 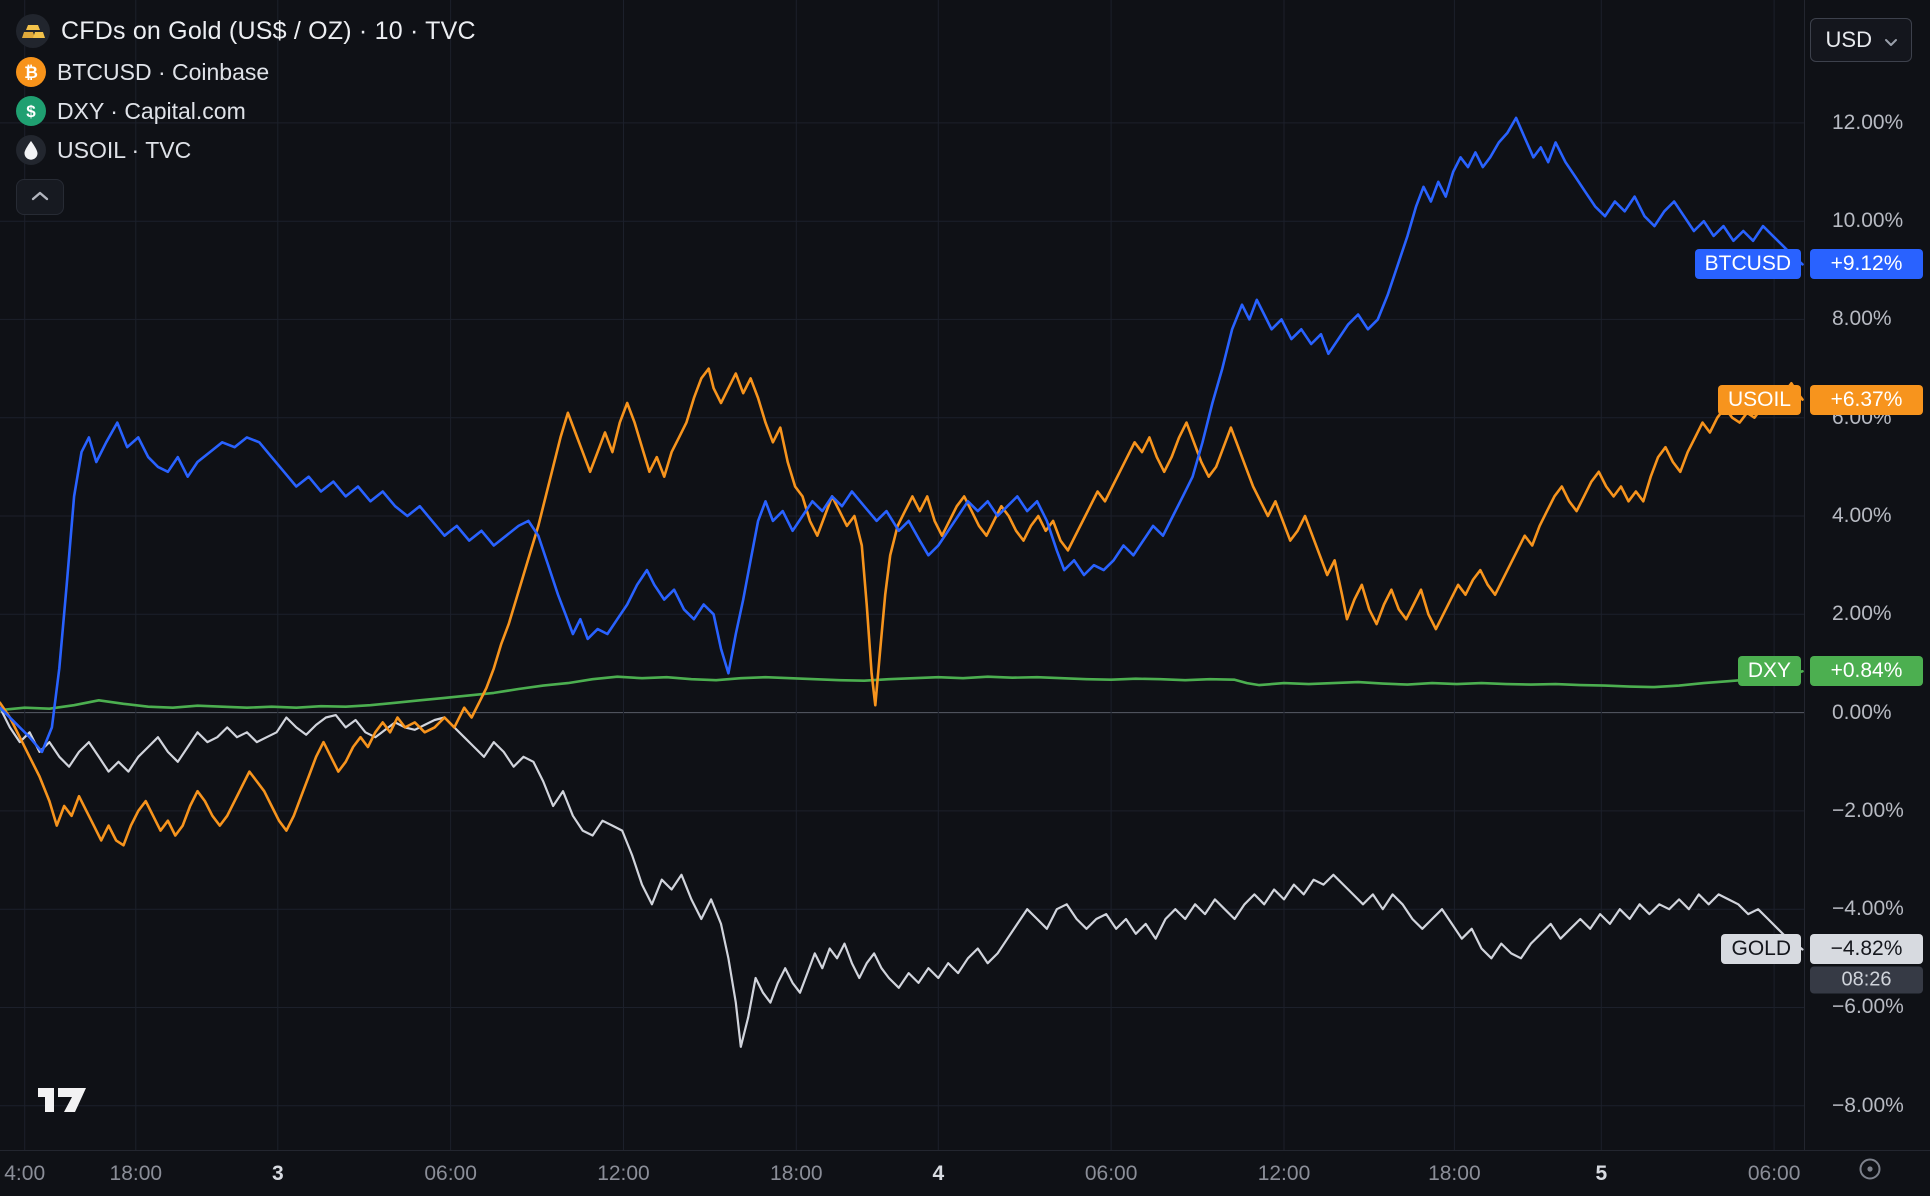 I want to click on bitcoin-icon: ₿, so click(x=31, y=72).